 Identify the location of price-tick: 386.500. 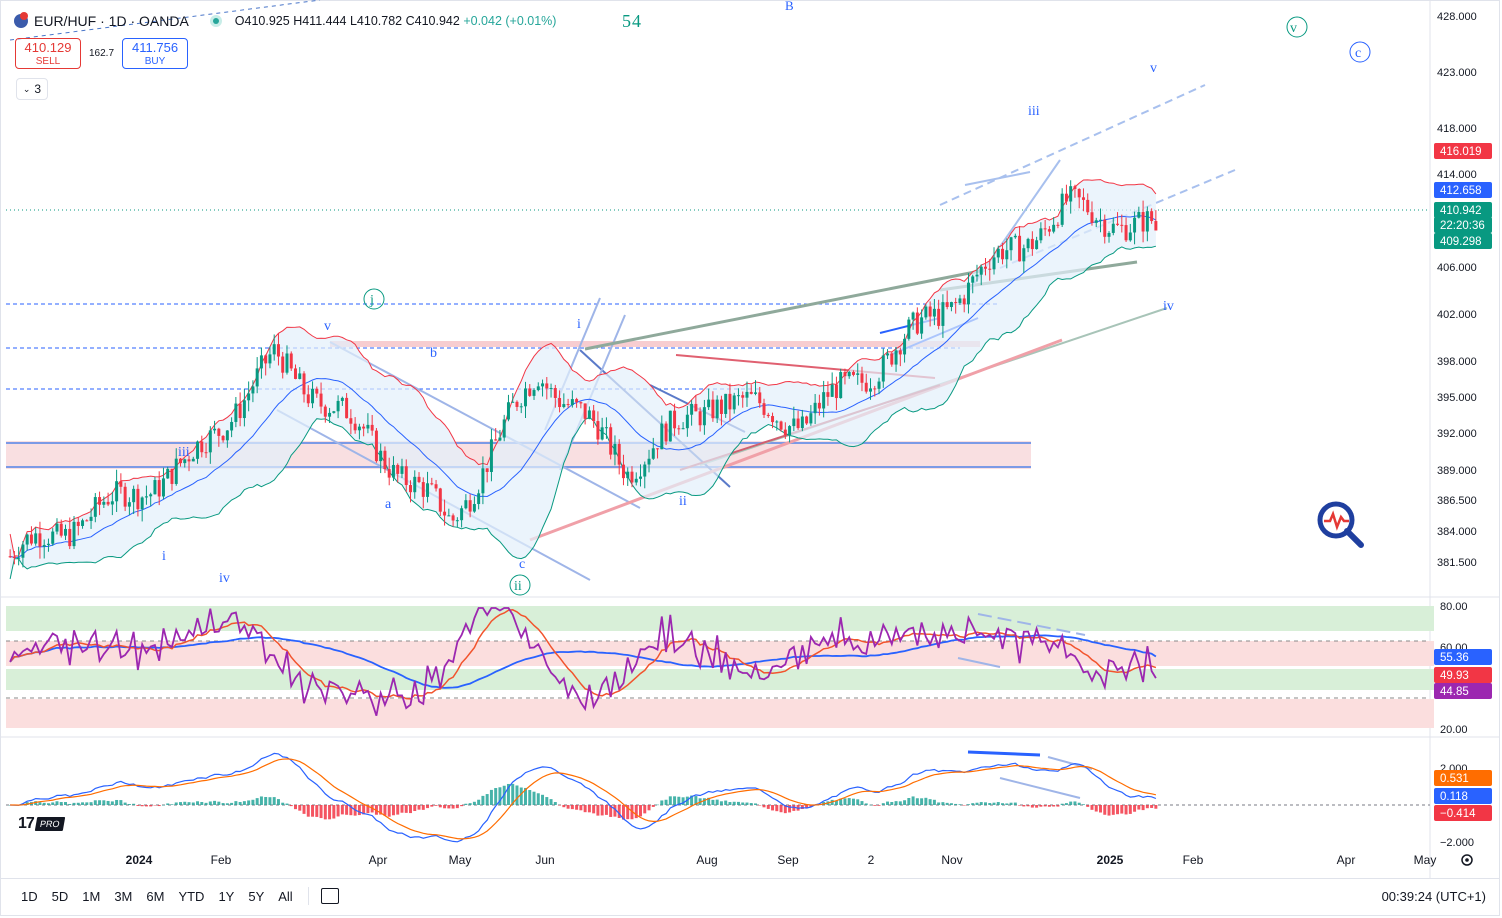
(1457, 501).